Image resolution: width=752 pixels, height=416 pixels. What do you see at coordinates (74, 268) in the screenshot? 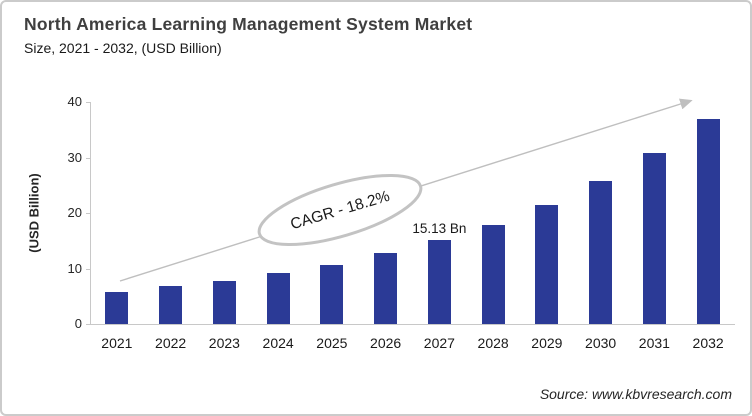
I see `y-tick-label: 10` at bounding box center [74, 268].